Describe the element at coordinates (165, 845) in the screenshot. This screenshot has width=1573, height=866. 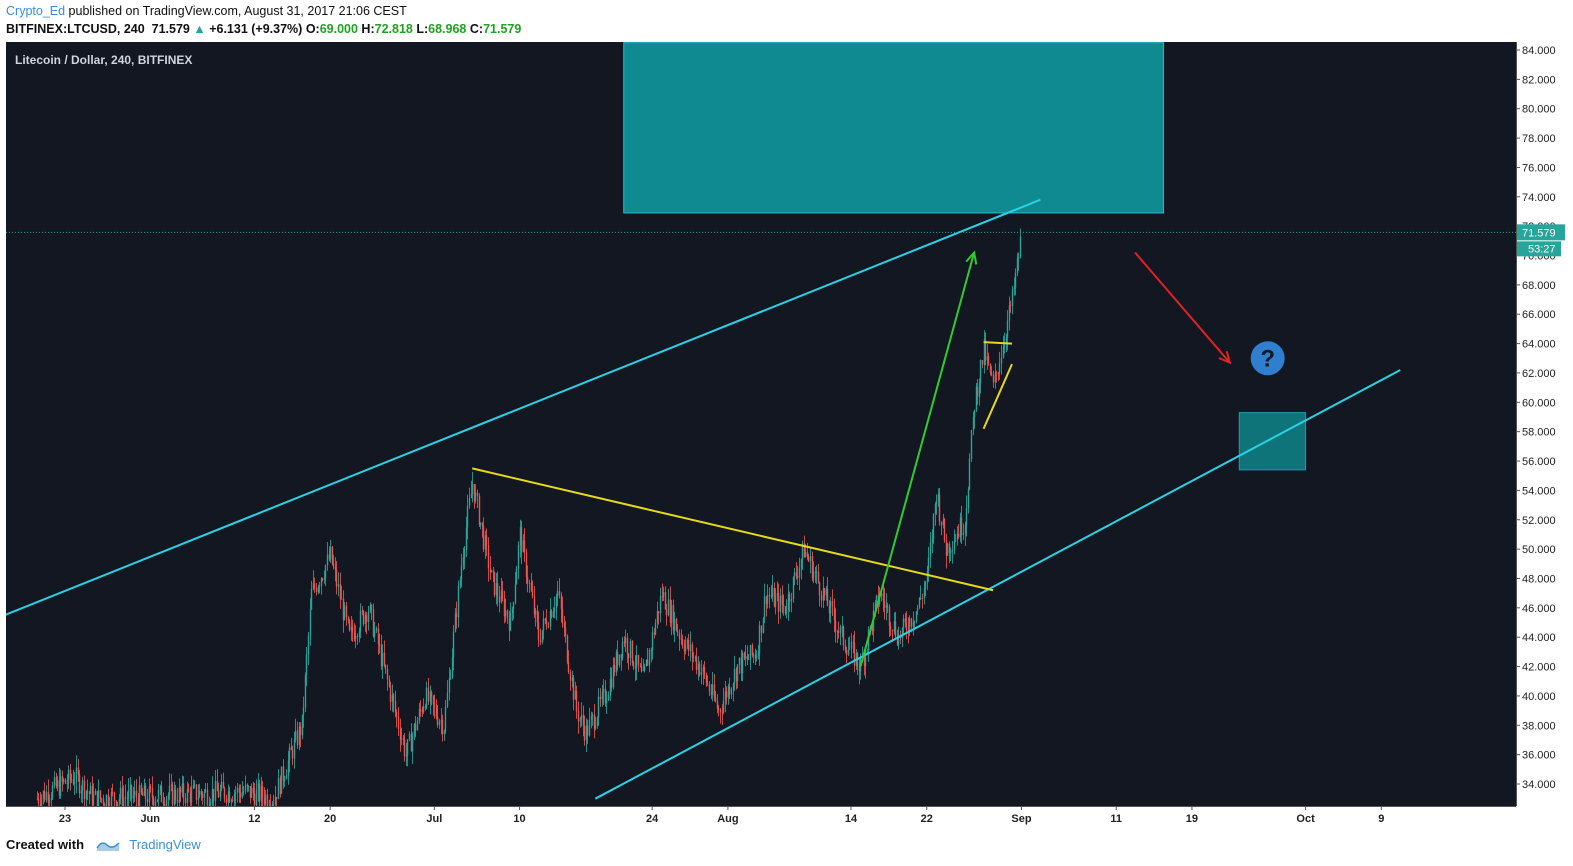
I see `tradingview-brand-link: TradingView` at that location.